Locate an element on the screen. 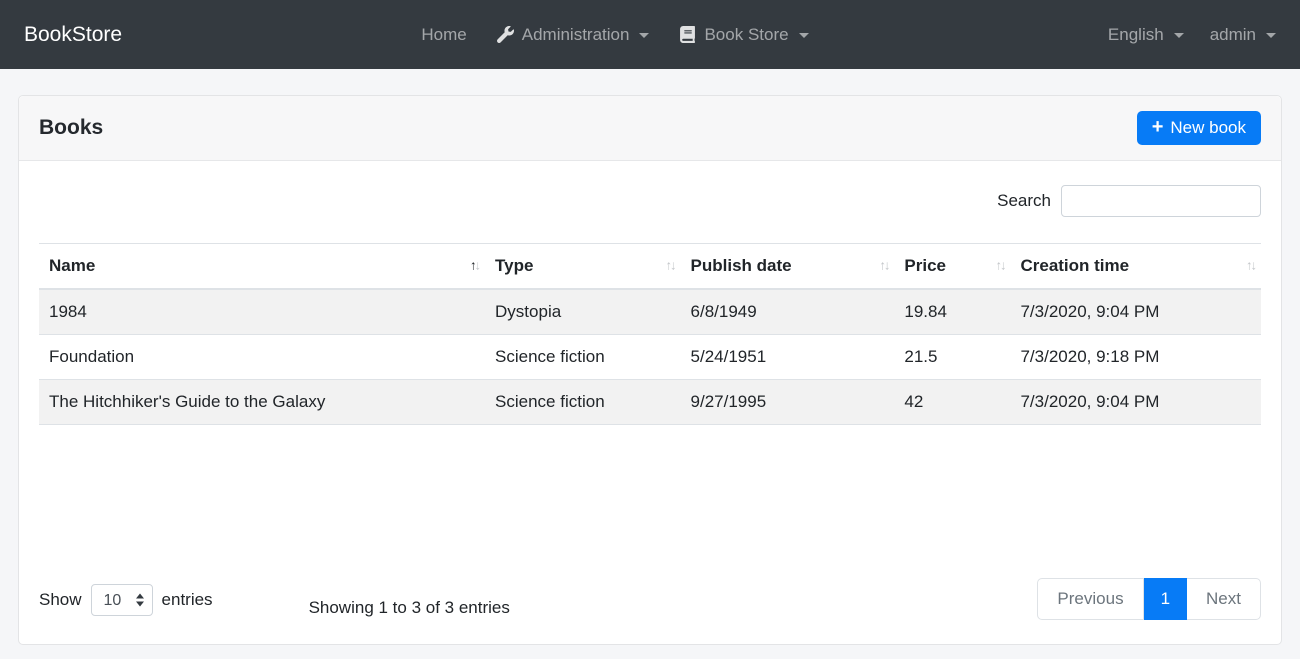 The image size is (1300, 659). table-header-row: Name ↑↓ Type ↑↓ Publish date ↑↓ Price is located at coordinates (650, 266).